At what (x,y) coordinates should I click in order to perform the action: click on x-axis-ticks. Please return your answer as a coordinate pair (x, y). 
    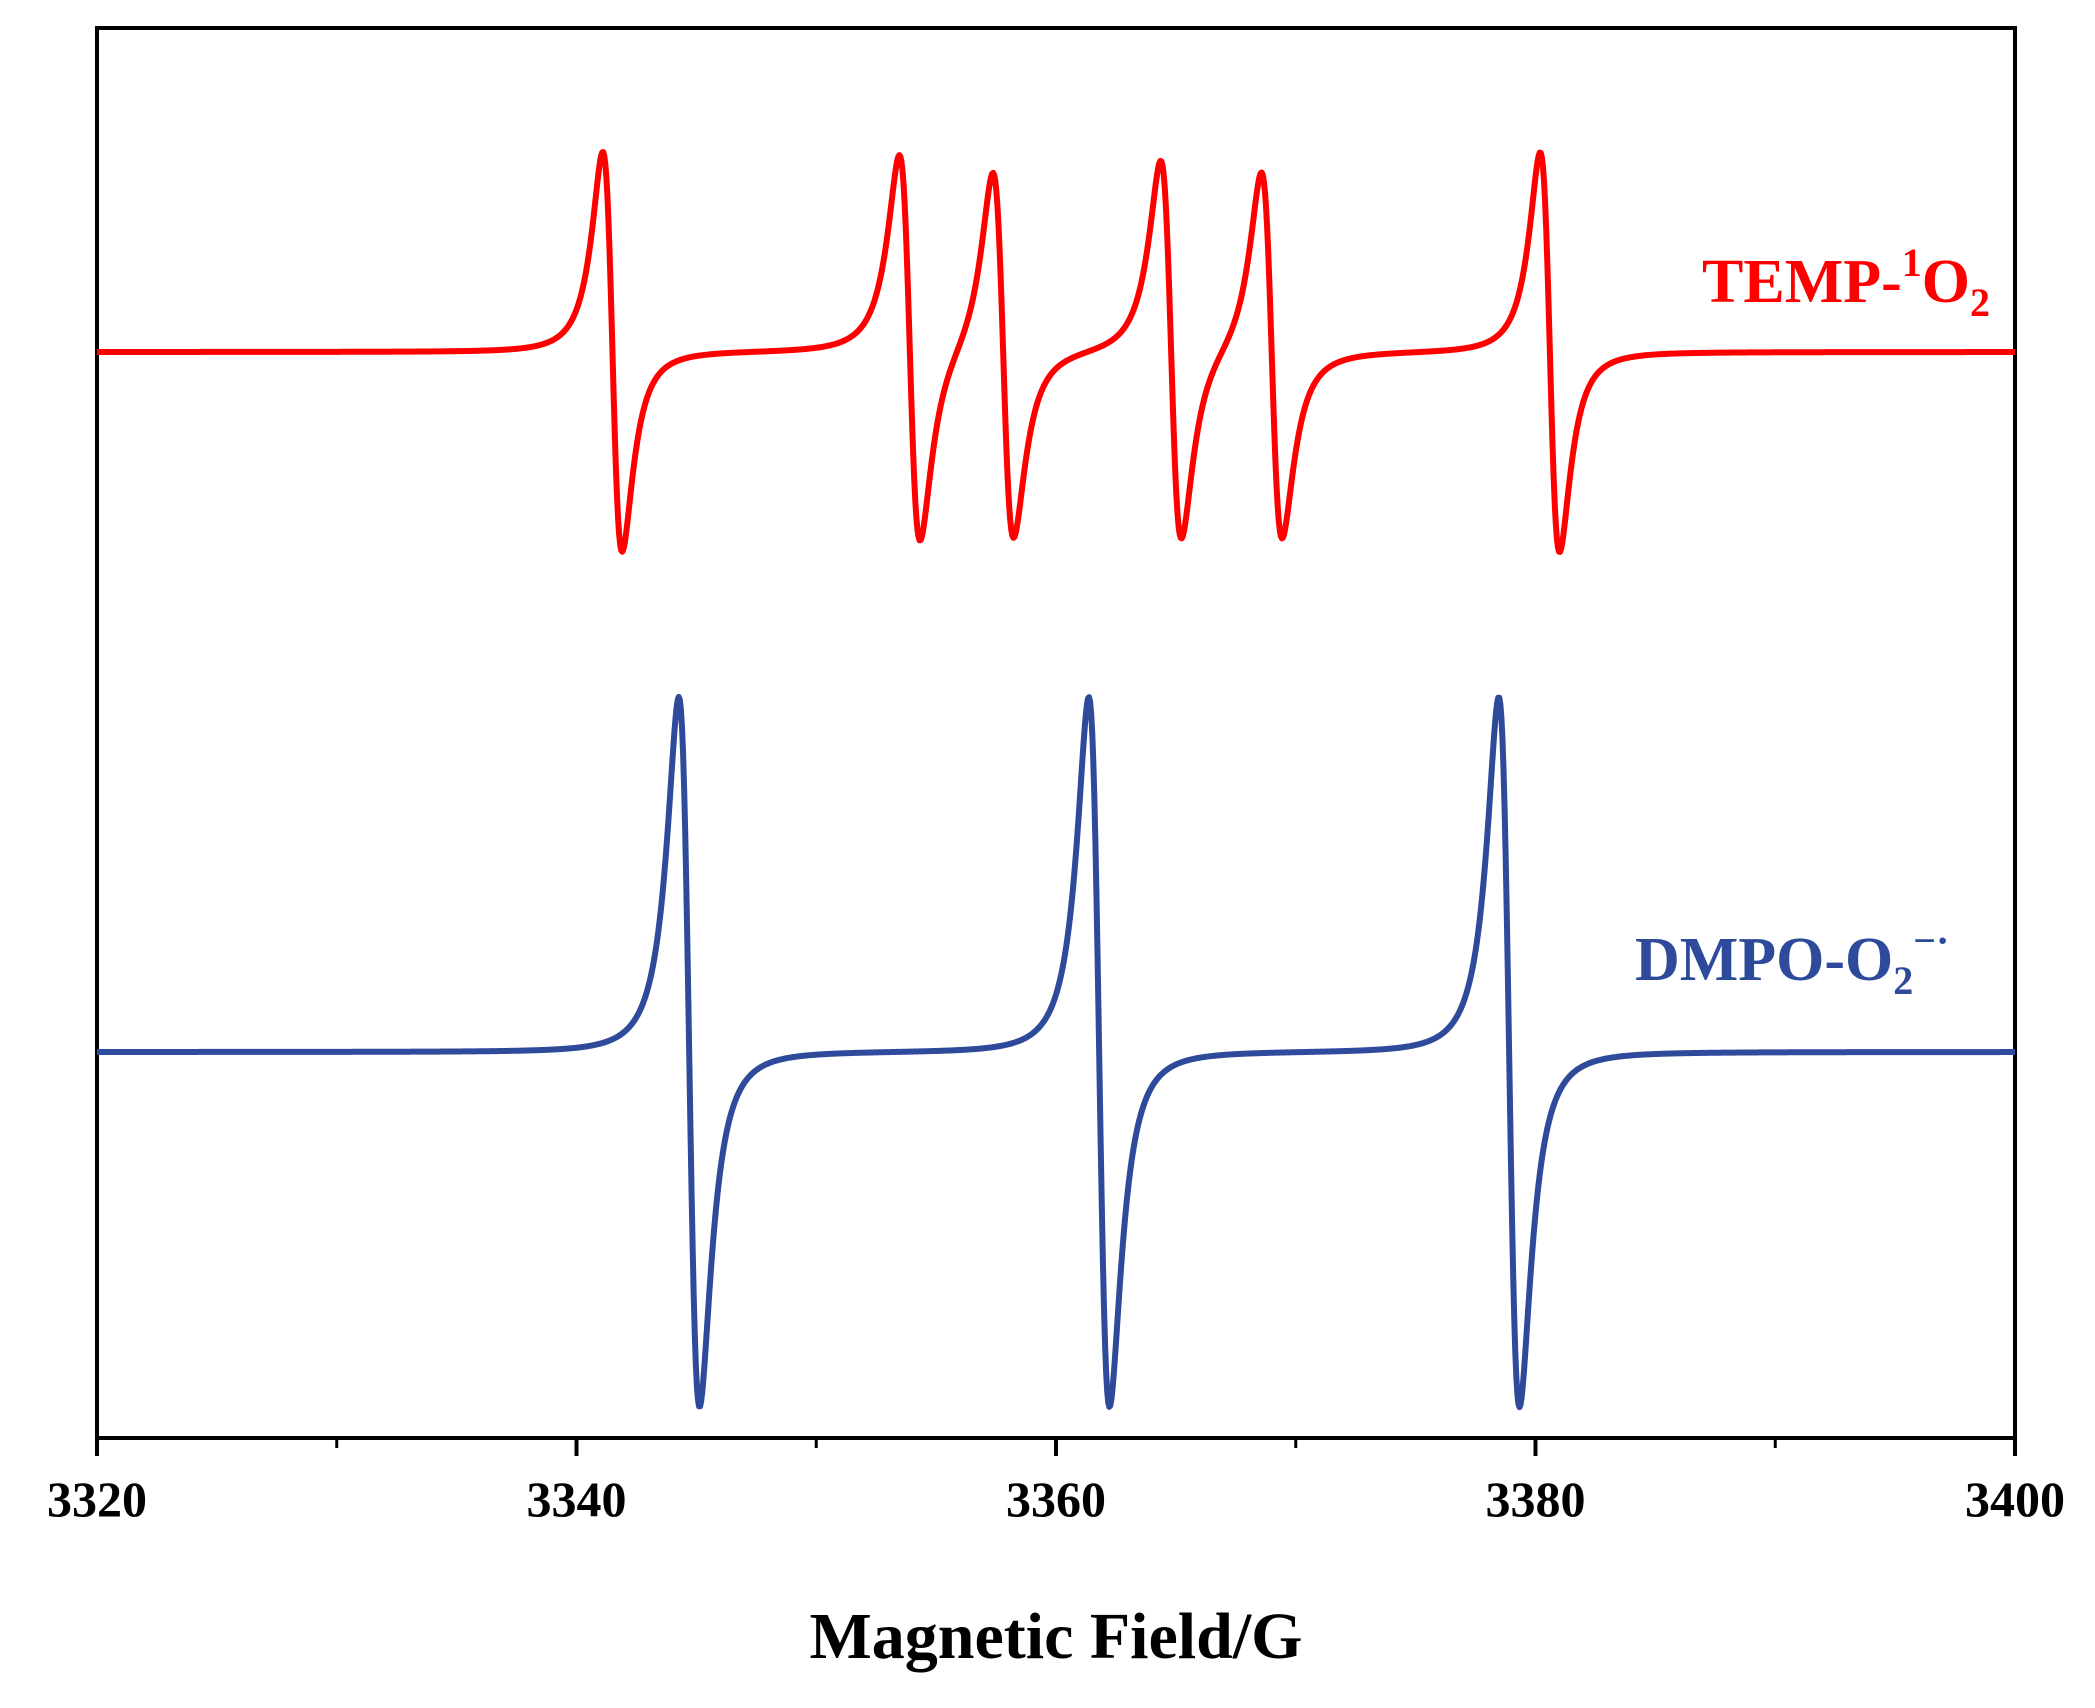
    Looking at the image, I should click on (1056, 1447).